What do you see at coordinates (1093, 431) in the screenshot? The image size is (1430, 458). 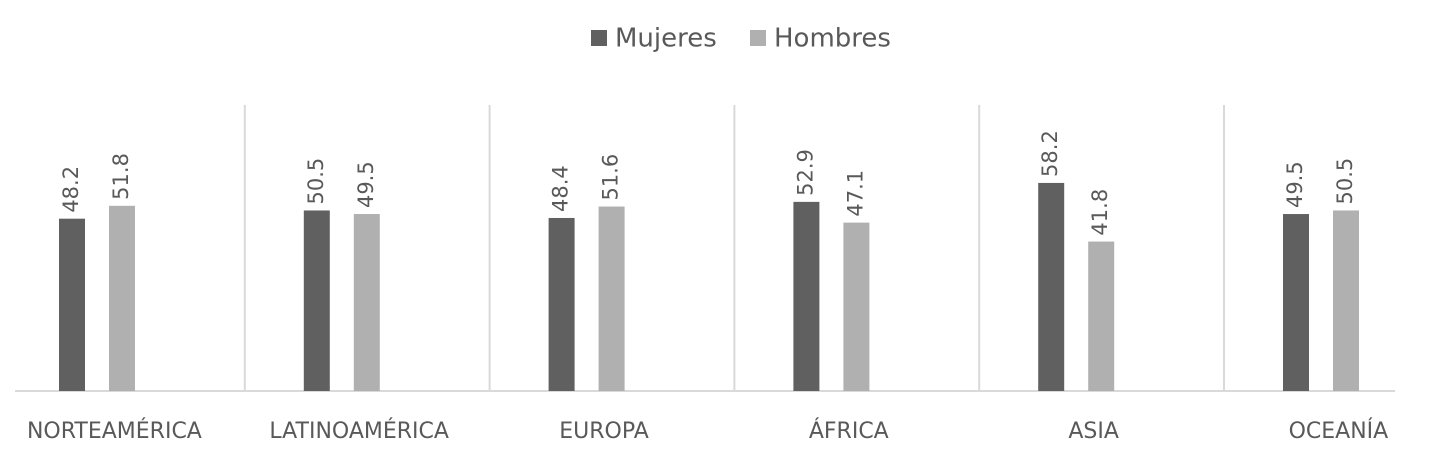 I see `x-tick-label: ASIA` at bounding box center [1093, 431].